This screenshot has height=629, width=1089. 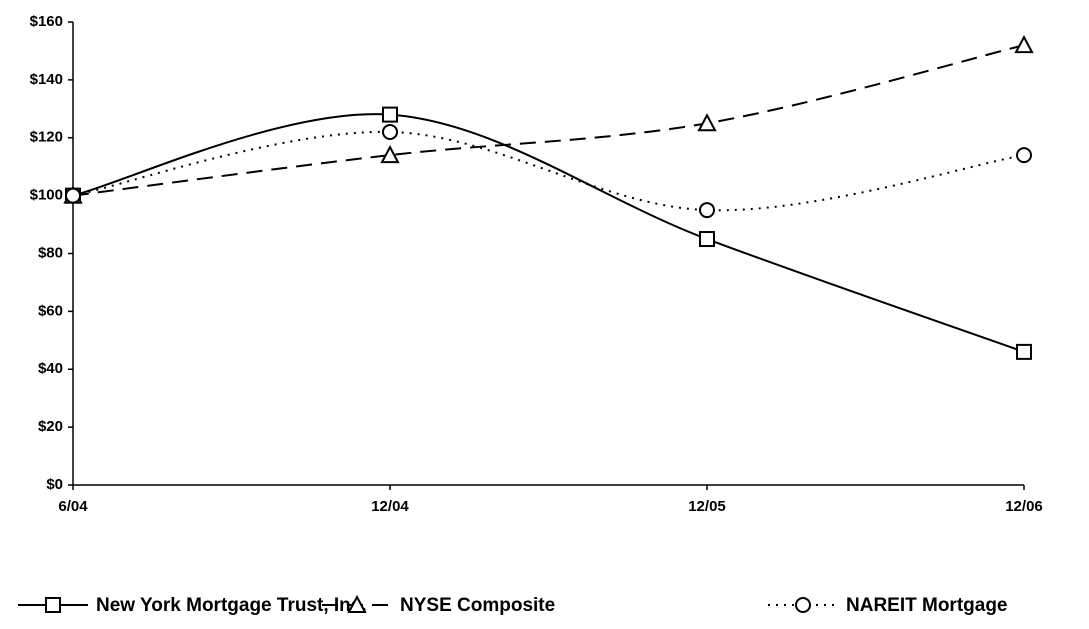 What do you see at coordinates (50, 310) in the screenshot?
I see `y-tick-label: $60` at bounding box center [50, 310].